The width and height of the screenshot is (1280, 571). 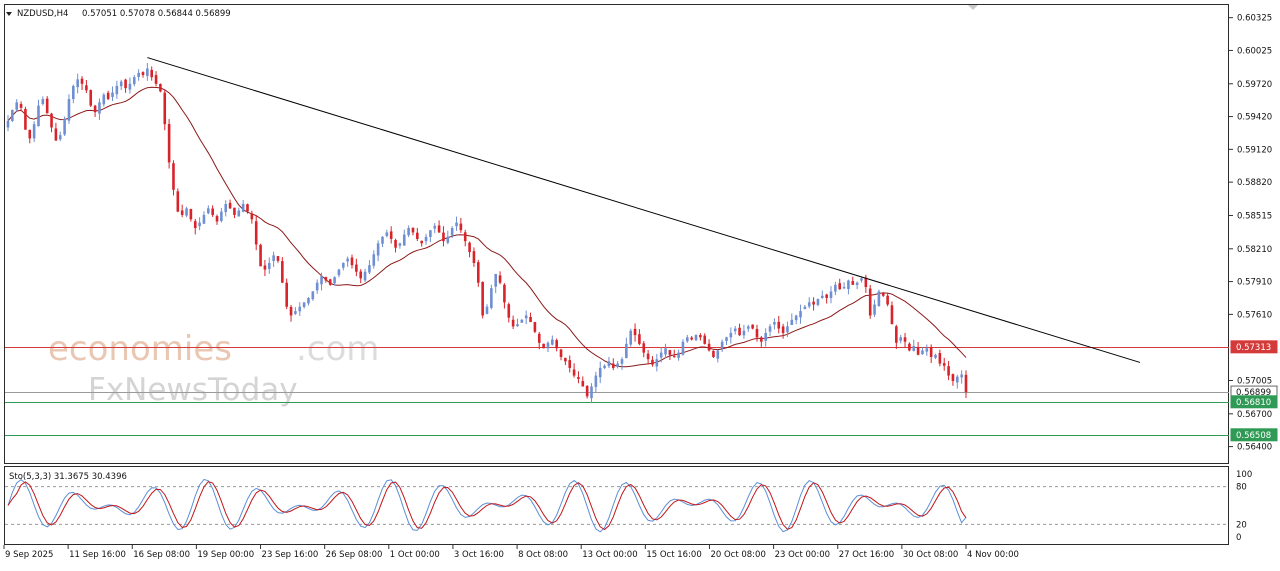 What do you see at coordinates (737, 555) in the screenshot?
I see `time-tick-label: 20 Oct 08:00` at bounding box center [737, 555].